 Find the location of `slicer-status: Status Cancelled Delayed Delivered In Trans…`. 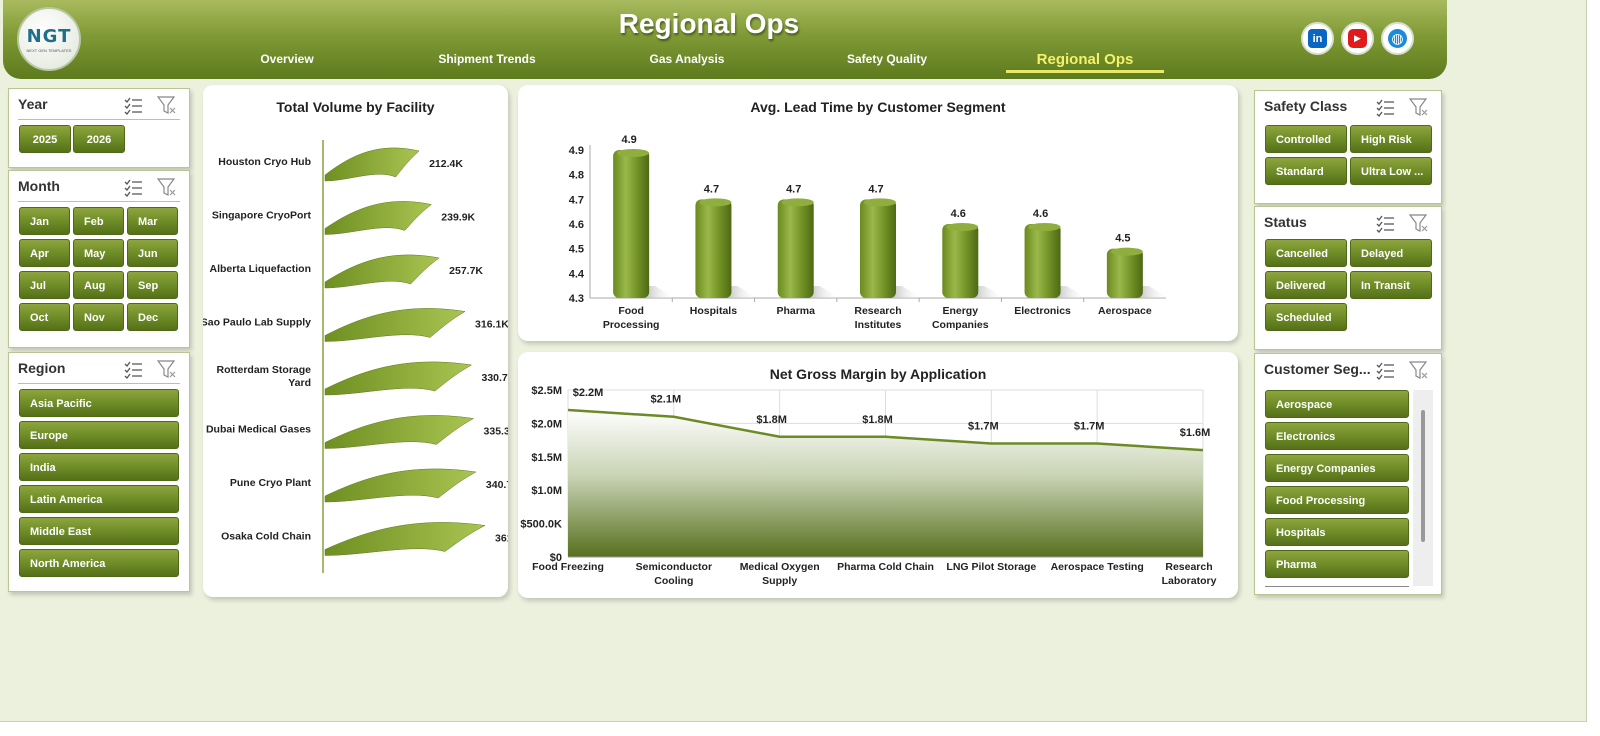

slicer-status: Status Cancelled Delayed Delivered In Trans… is located at coordinates (1348, 278).